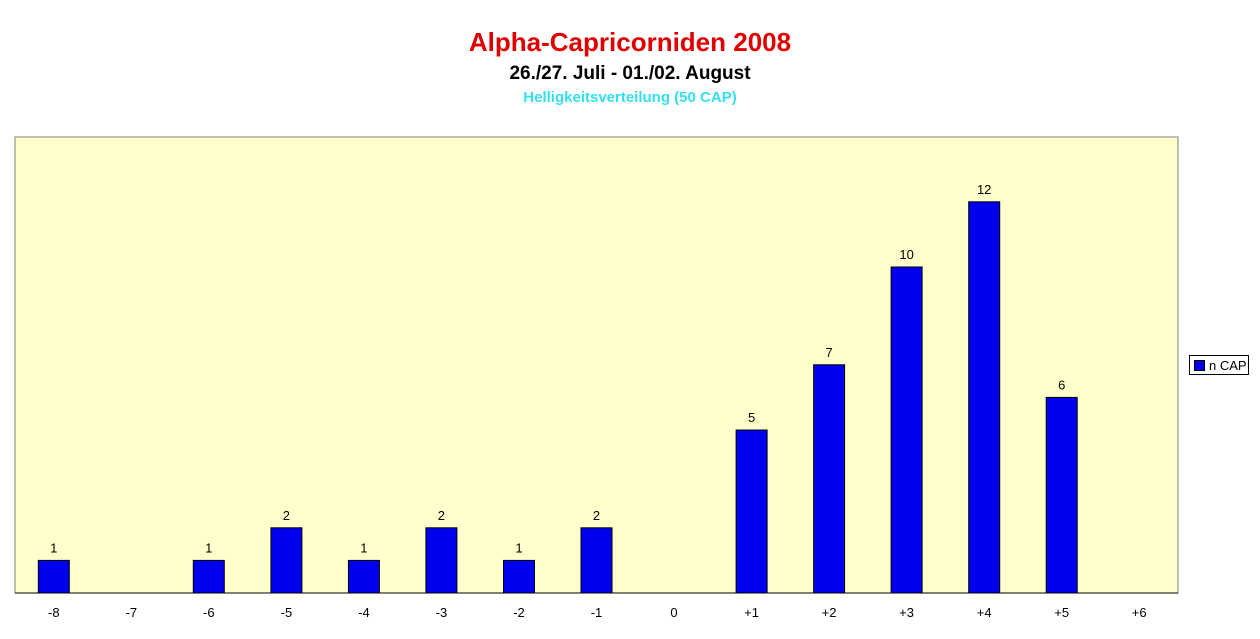 The width and height of the screenshot is (1260, 639). I want to click on legend-label: n CAP, so click(1228, 365).